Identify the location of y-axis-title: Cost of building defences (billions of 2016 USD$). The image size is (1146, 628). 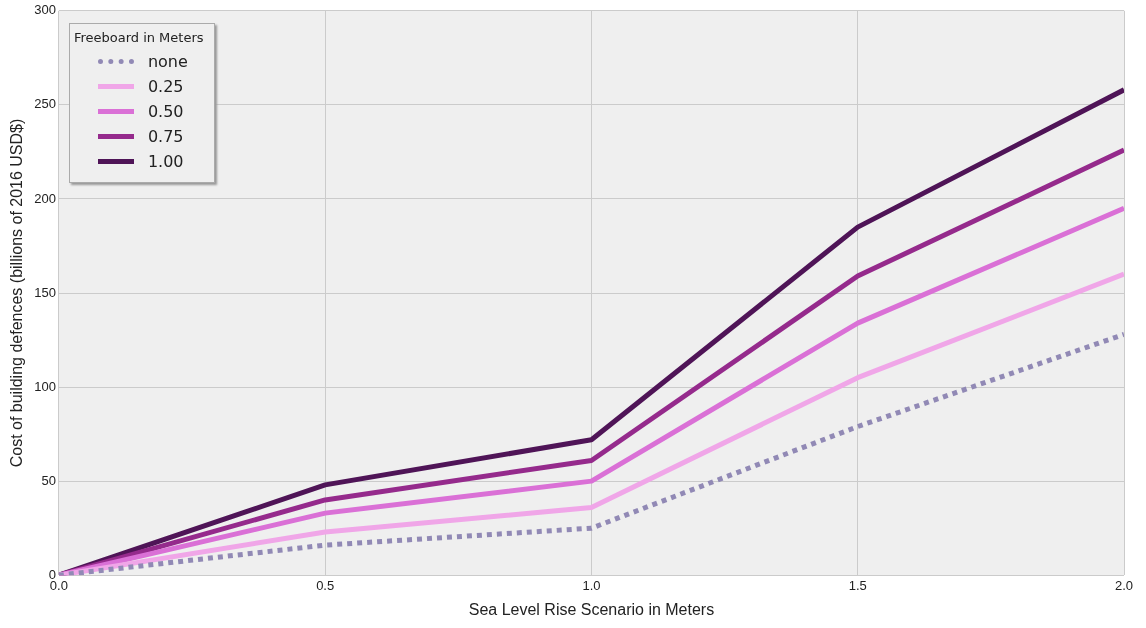
(17, 293).